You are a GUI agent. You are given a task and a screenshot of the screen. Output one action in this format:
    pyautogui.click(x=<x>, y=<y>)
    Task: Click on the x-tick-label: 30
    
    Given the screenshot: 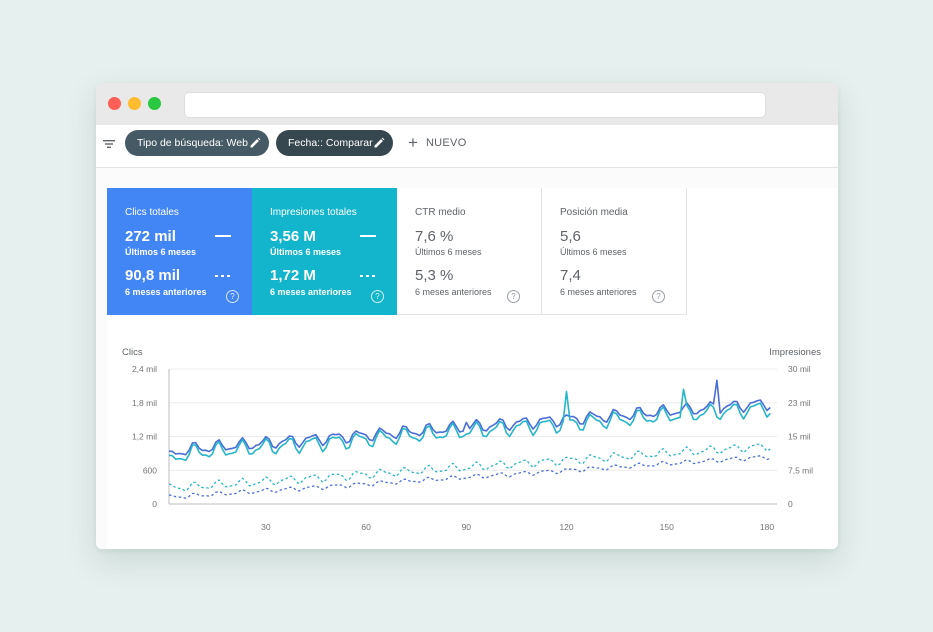 What is the action you would take?
    pyautogui.click(x=266, y=527)
    